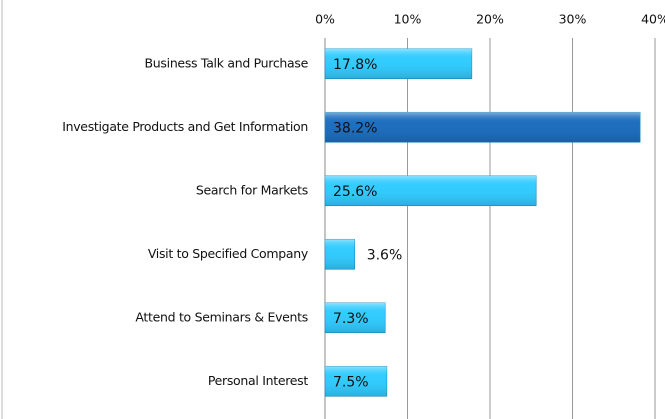 This screenshot has height=419, width=665. What do you see at coordinates (221, 316) in the screenshot?
I see `category-label: Attend to Seminars & Events` at bounding box center [221, 316].